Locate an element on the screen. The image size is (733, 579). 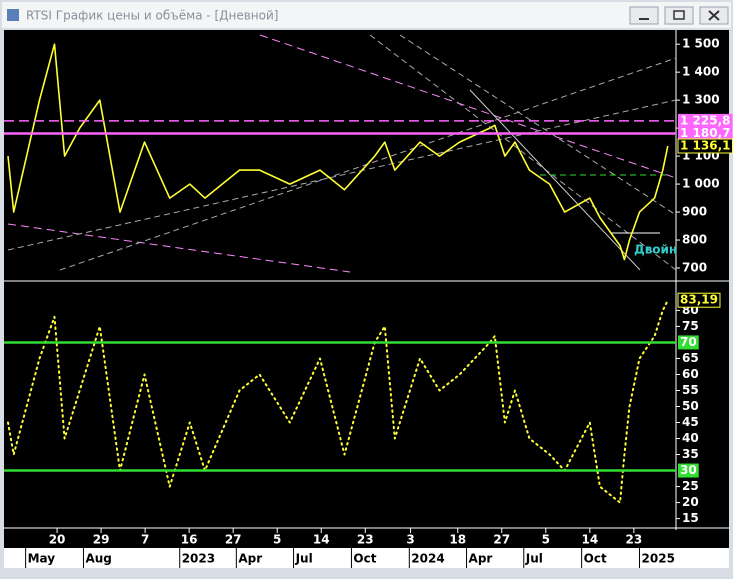
x-day-label: 16 is located at coordinates (189, 540).